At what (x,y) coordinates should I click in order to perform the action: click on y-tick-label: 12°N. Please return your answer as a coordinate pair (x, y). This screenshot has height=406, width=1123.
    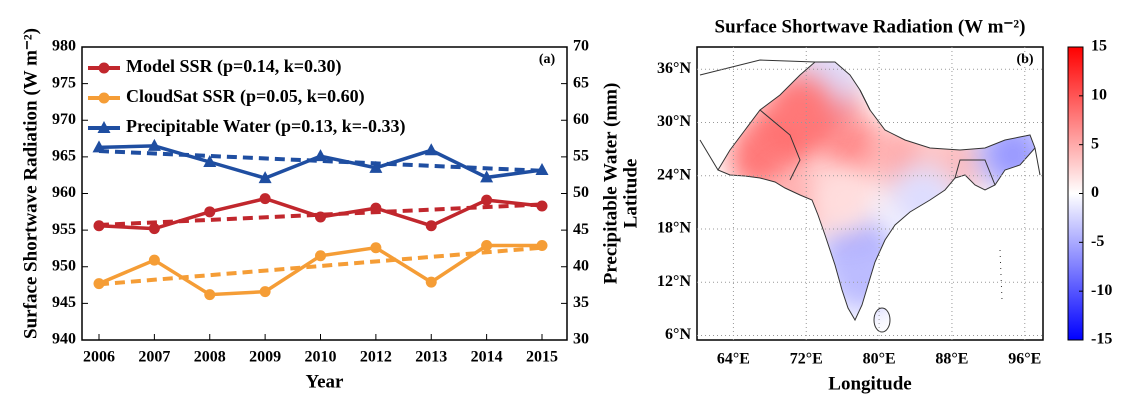
    Looking at the image, I should click on (674, 281).